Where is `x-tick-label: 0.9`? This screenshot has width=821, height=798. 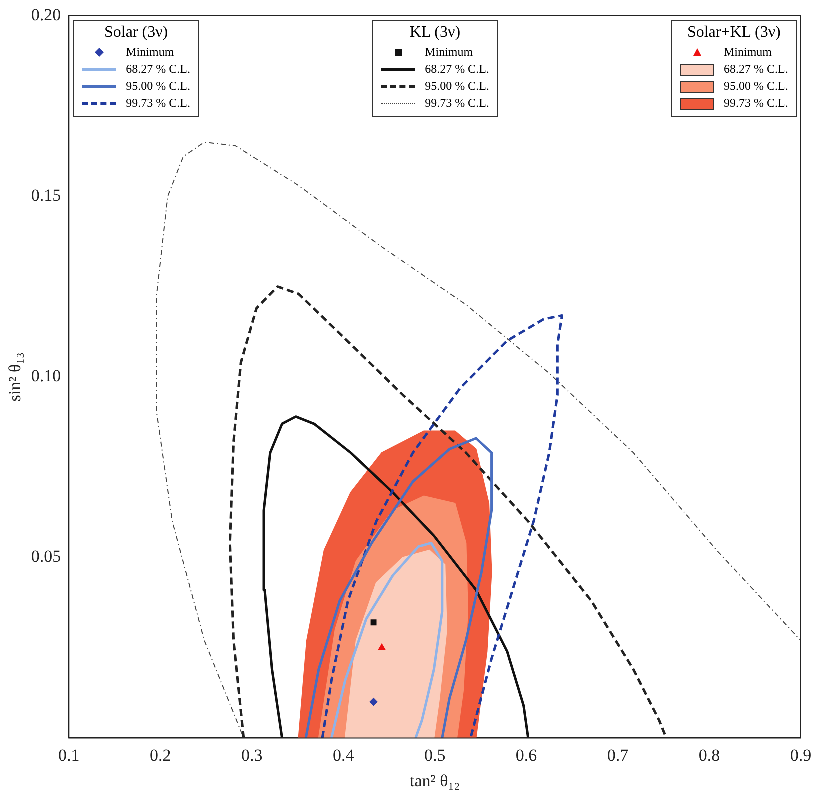 x-tick-label: 0.9 is located at coordinates (801, 755).